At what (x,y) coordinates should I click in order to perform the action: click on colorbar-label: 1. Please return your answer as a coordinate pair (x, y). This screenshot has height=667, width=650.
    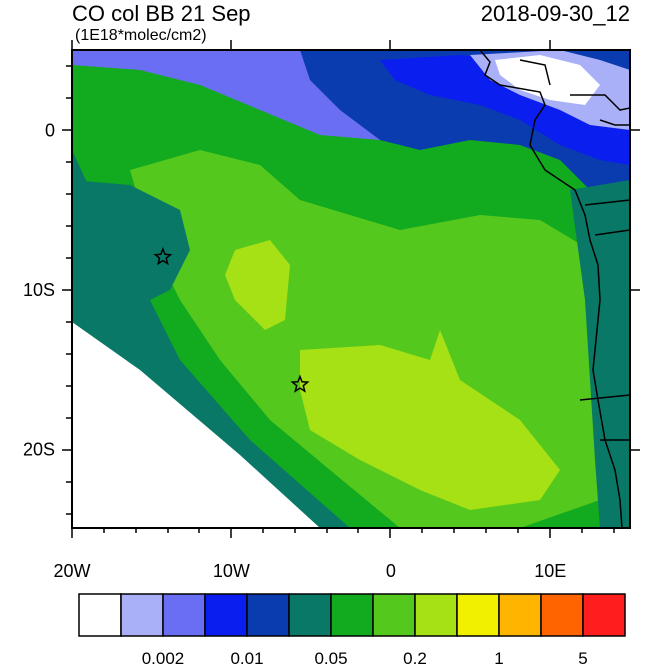
    Looking at the image, I should click on (498, 658).